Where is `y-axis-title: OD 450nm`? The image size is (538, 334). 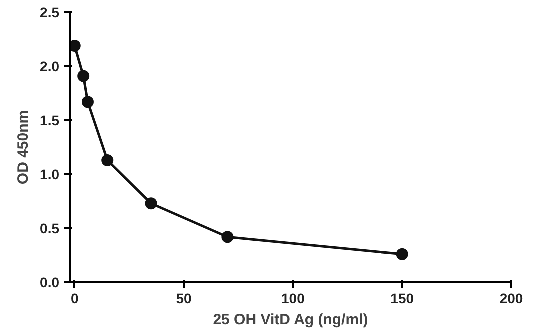
y-axis-title: OD 450nm is located at coordinates (23, 147).